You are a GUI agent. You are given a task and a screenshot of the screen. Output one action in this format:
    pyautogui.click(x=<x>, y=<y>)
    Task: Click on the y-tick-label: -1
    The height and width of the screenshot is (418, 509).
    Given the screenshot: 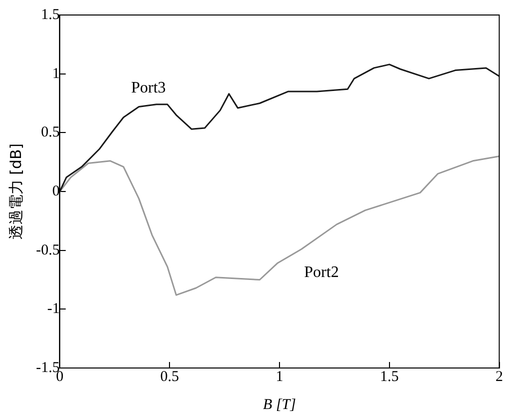 What is the action you would take?
    pyautogui.click(x=53, y=309)
    